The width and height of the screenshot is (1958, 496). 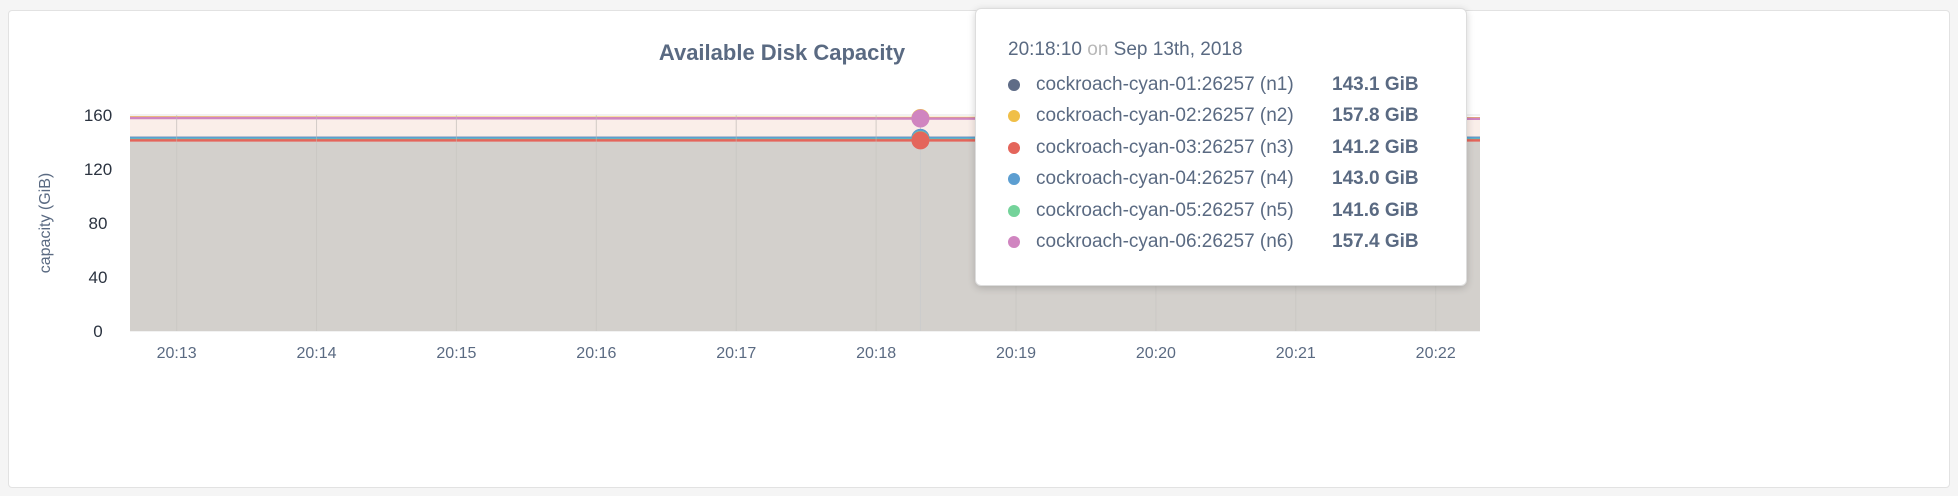 I want to click on tooltip-date: Sep 13th, 2018, so click(x=1178, y=49).